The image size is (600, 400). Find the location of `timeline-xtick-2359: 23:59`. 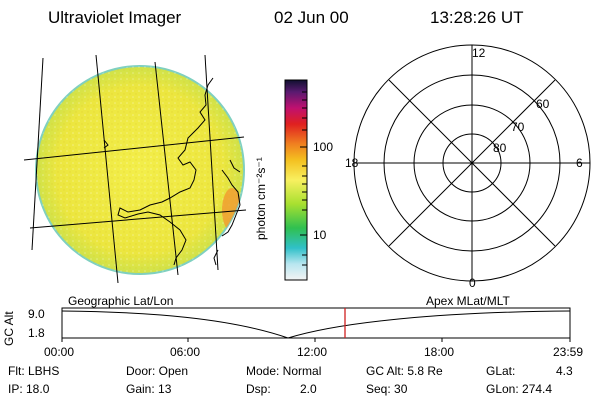

timeline-xtick-2359: 23:59 is located at coordinates (568, 352).